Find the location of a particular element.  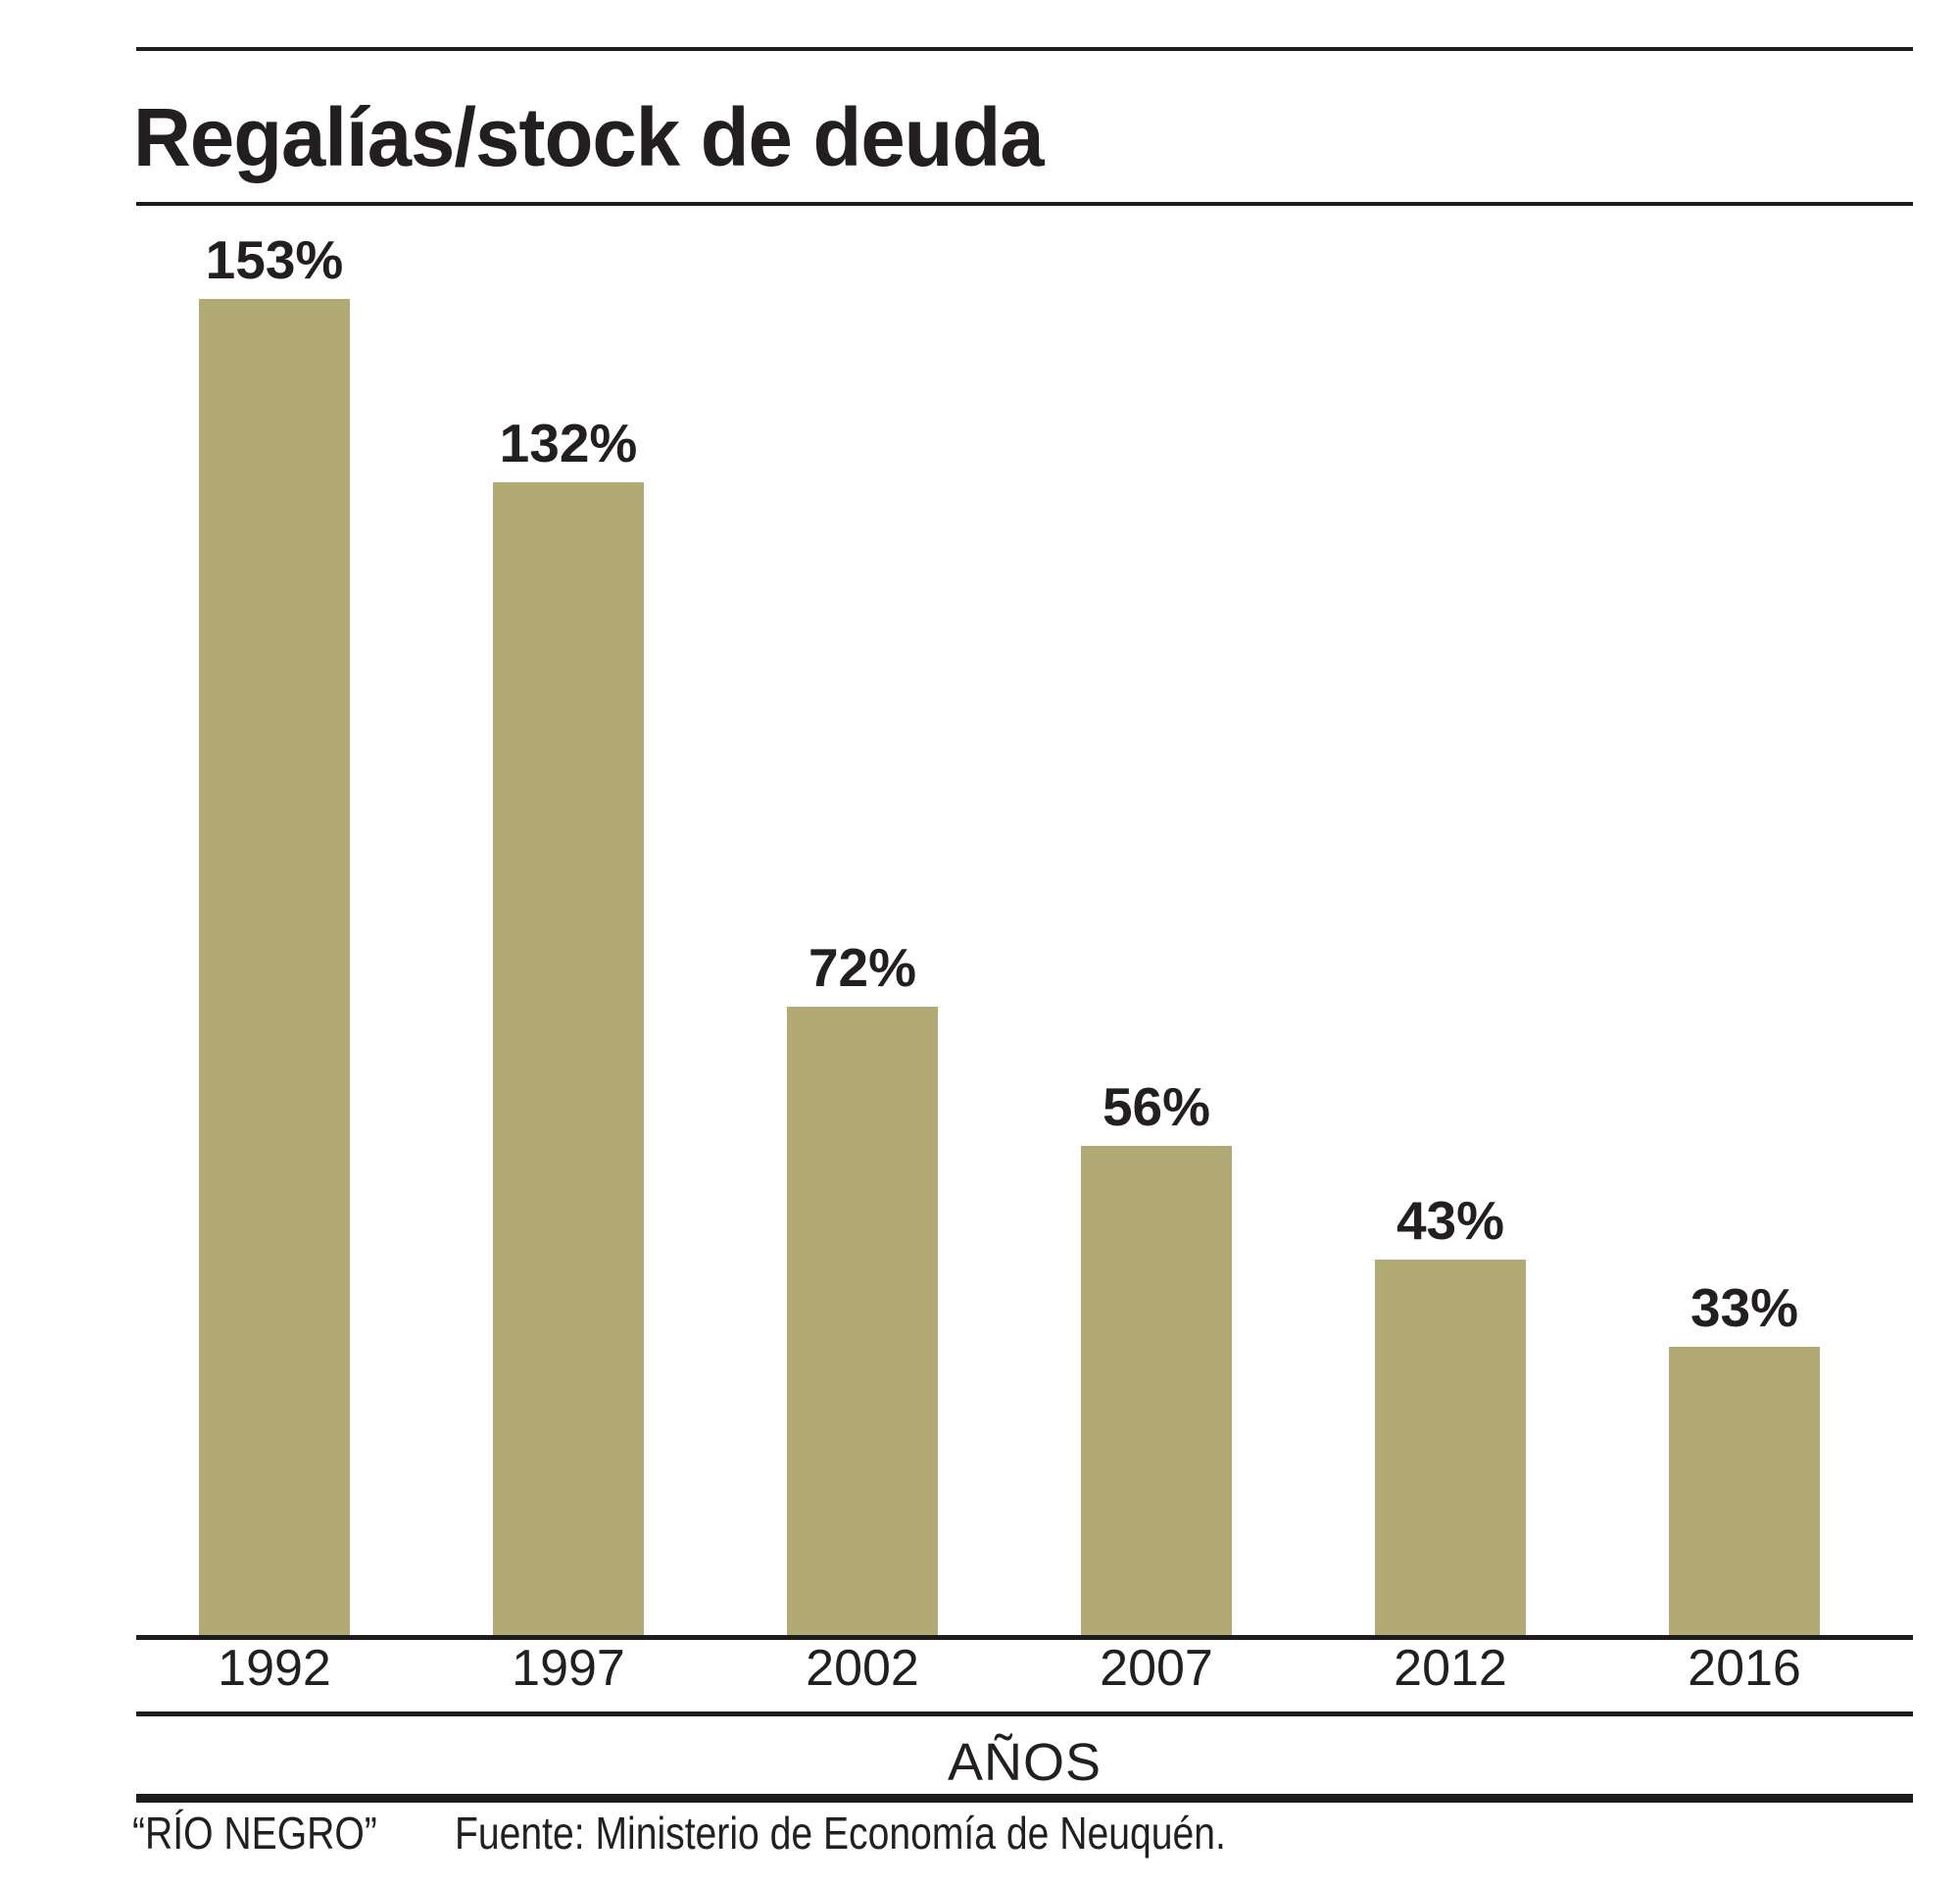

bar-value-label-2016: 33% is located at coordinates (1744, 1307).